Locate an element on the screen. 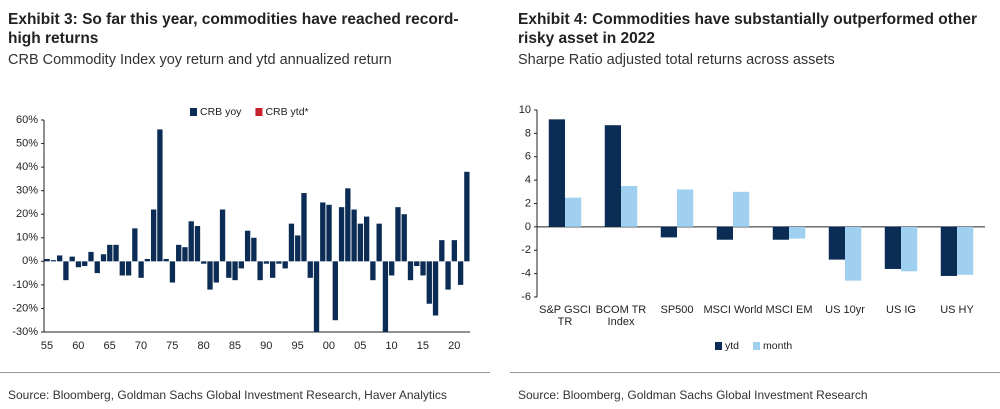 This screenshot has width=1000, height=409. y-tick-label: 50% is located at coordinates (27, 143).